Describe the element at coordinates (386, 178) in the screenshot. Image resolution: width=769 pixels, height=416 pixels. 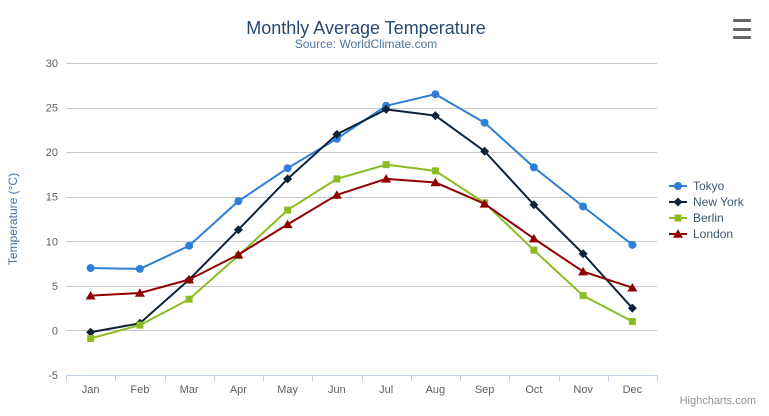
I see `data-point-london-jul` at that location.